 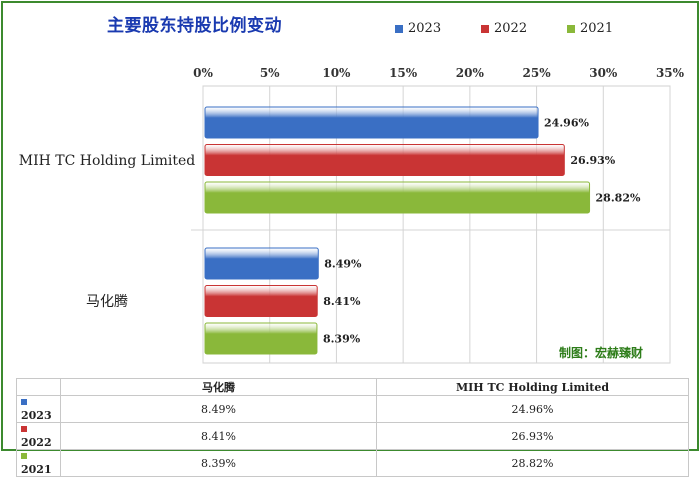 What do you see at coordinates (107, 301) in the screenshot?
I see `category-label: 马化腾` at bounding box center [107, 301].